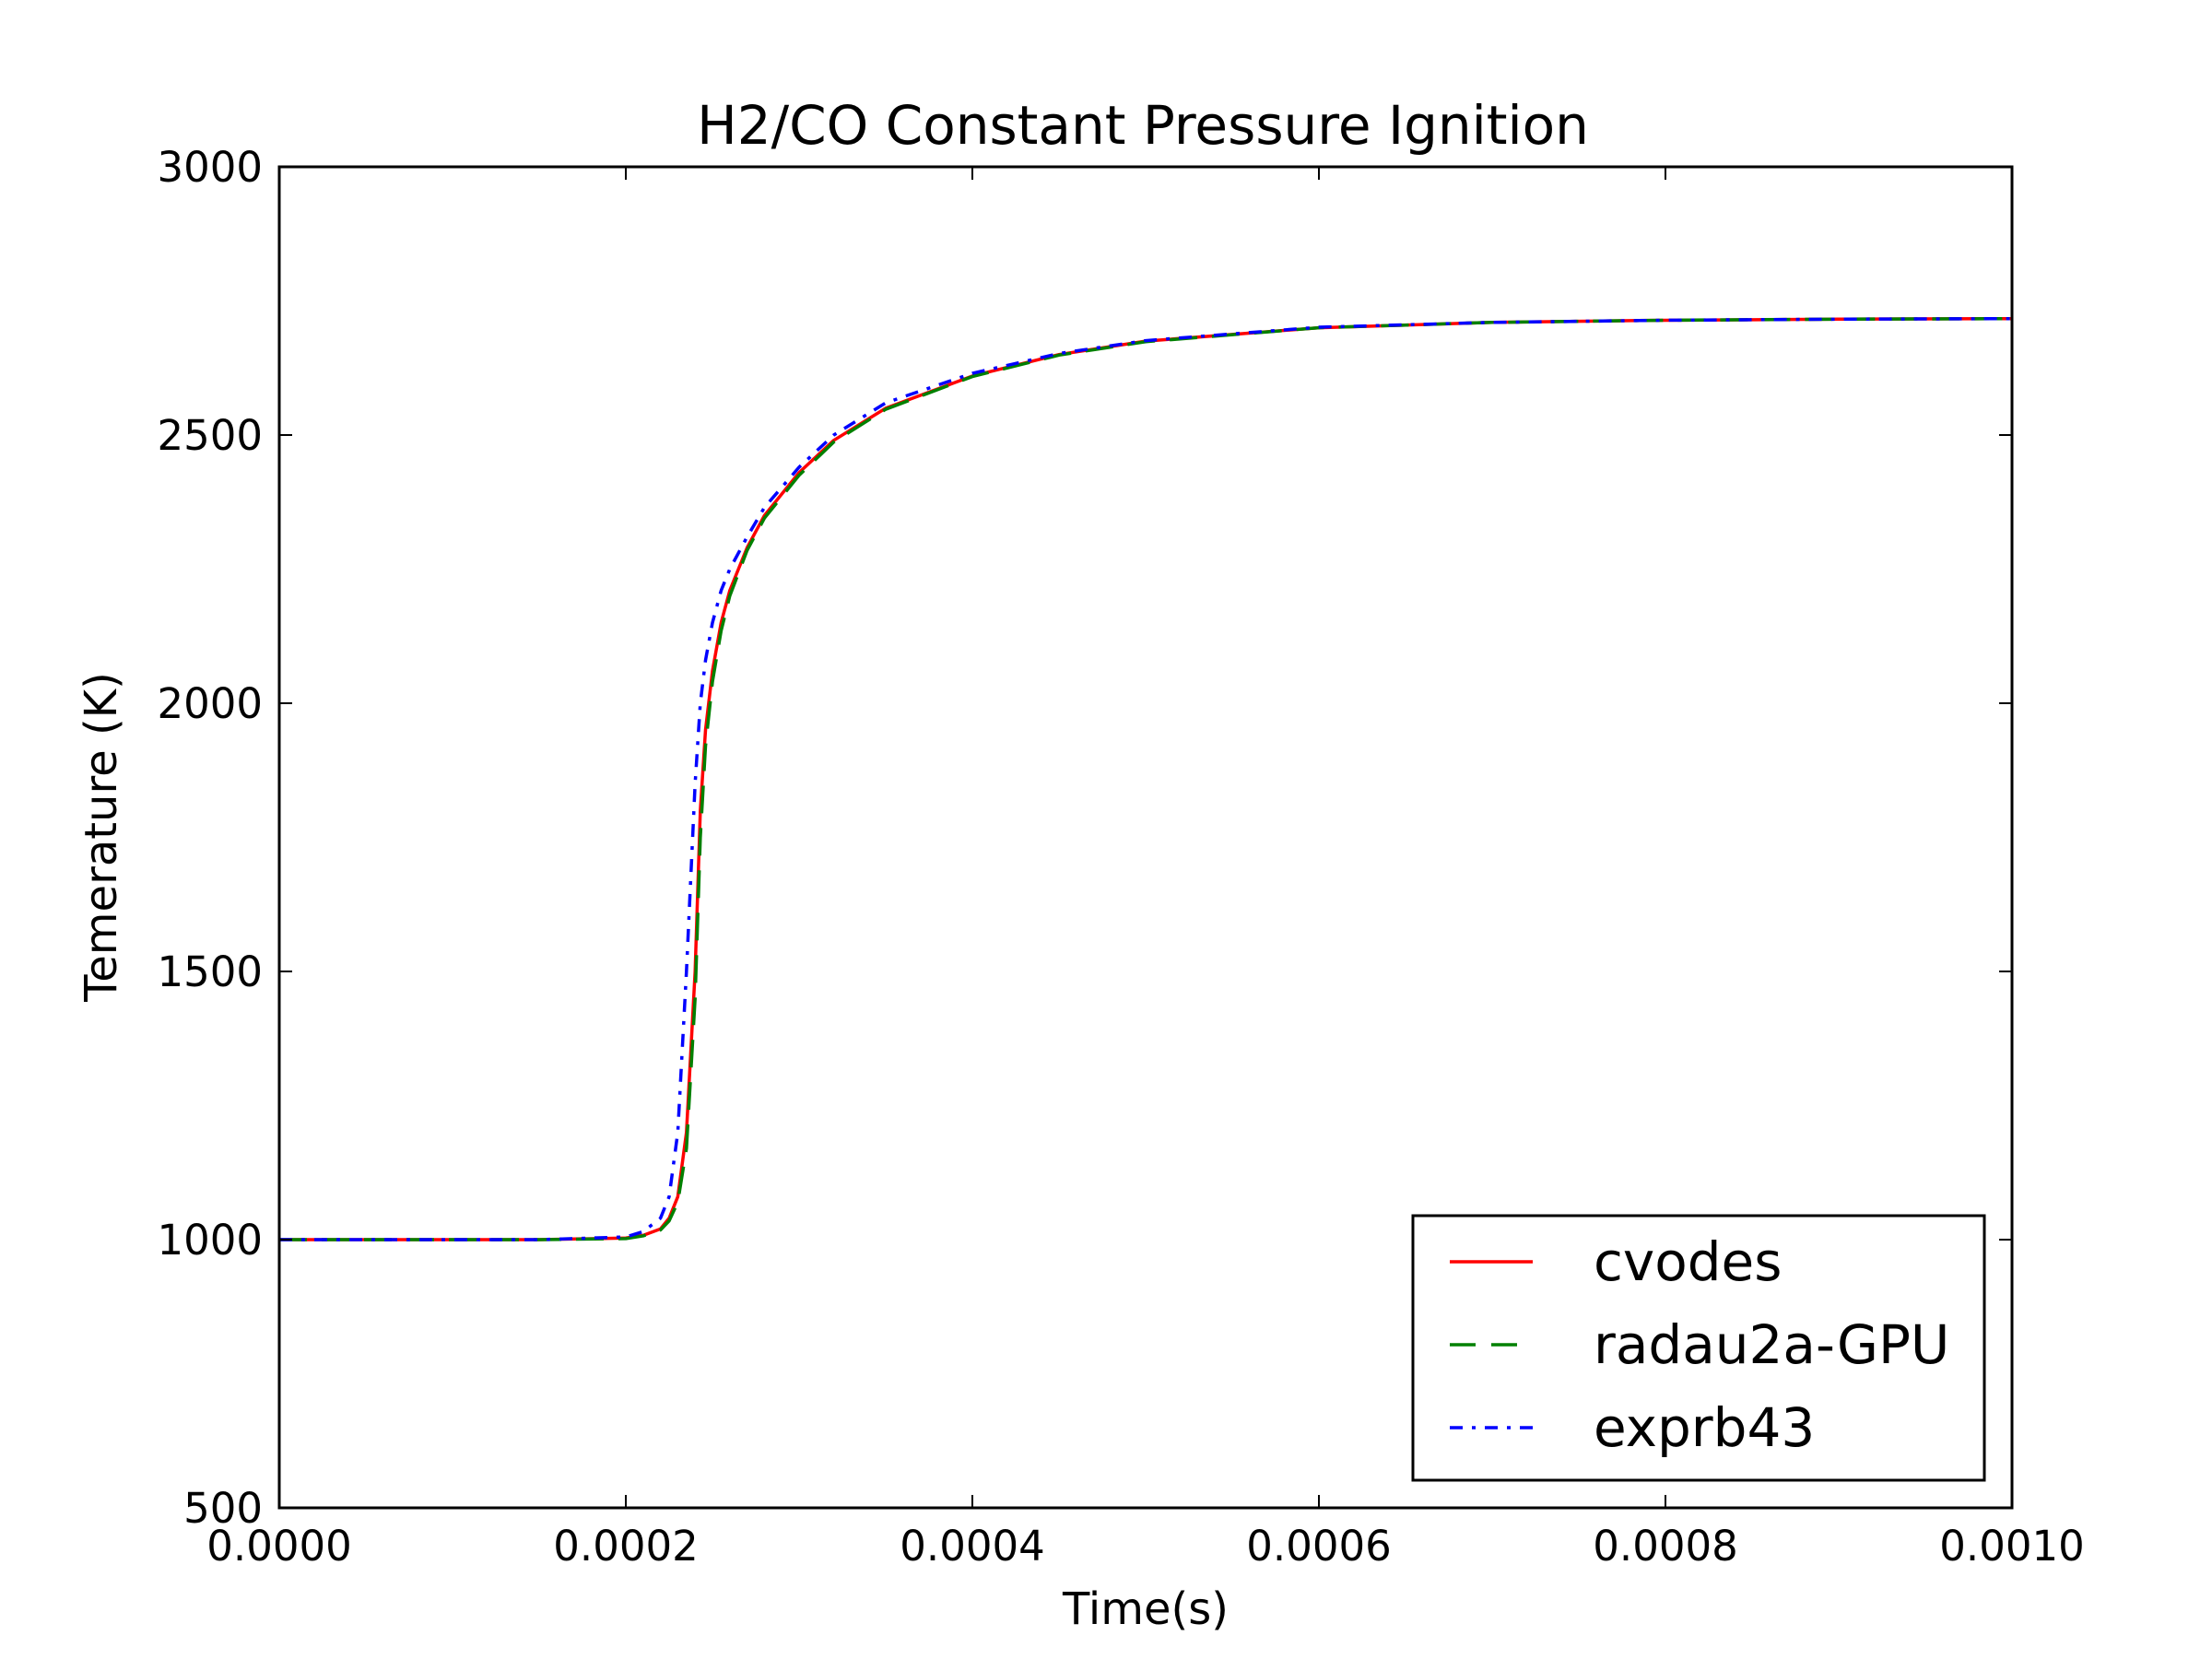 This screenshot has height=1659, width=2212. Describe the element at coordinates (278, 1546) in the screenshot. I see `x-tick-label: 0.0000` at that location.